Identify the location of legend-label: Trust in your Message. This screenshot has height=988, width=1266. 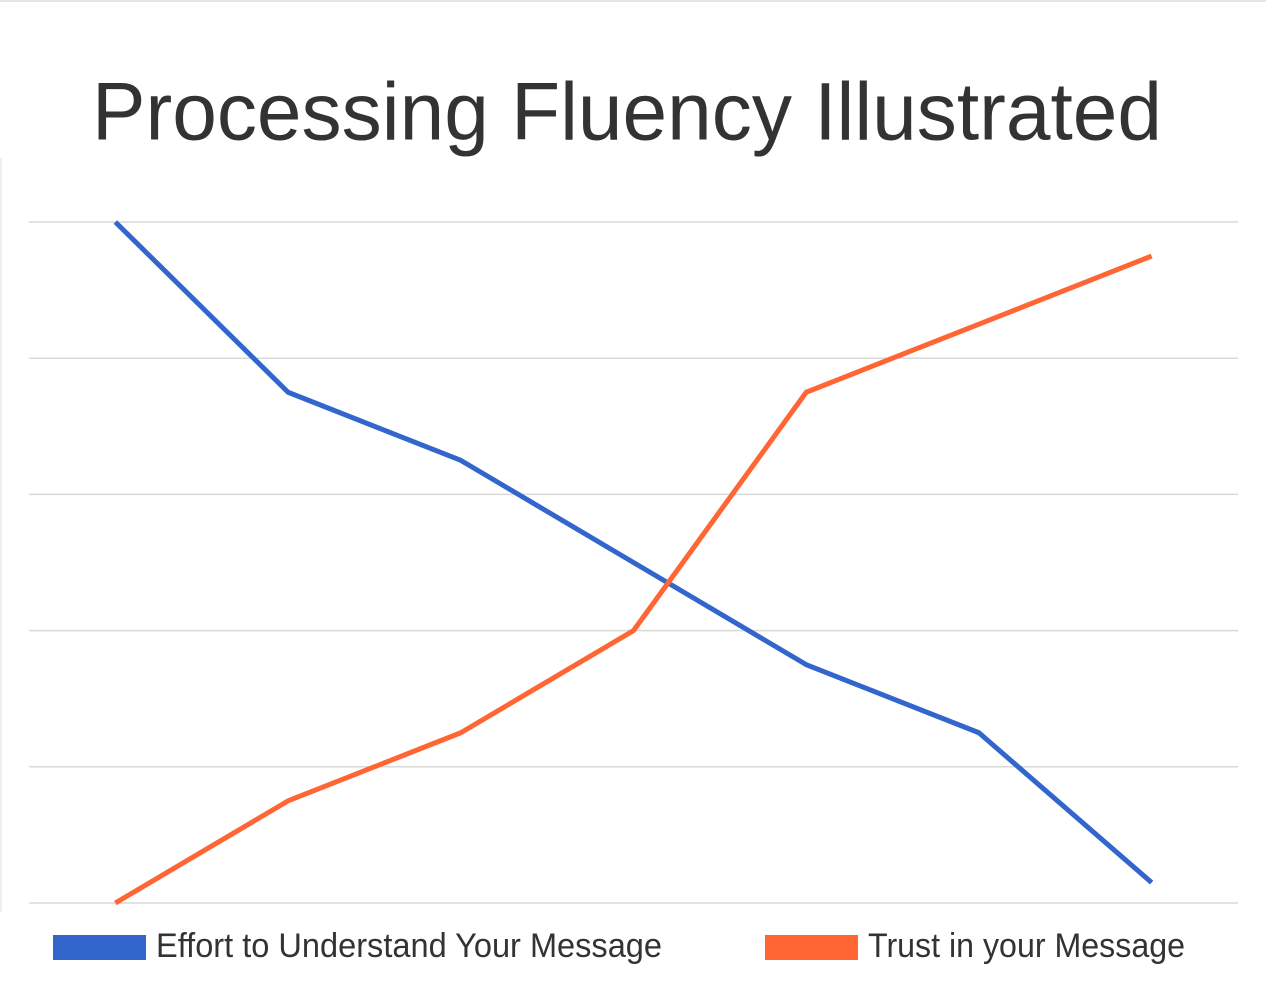
(1026, 946).